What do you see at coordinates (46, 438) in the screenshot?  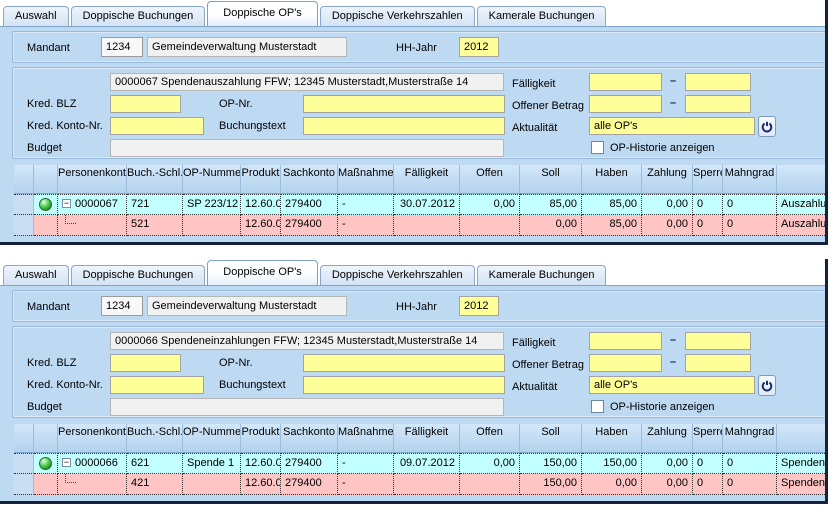 I see `column-header-status` at bounding box center [46, 438].